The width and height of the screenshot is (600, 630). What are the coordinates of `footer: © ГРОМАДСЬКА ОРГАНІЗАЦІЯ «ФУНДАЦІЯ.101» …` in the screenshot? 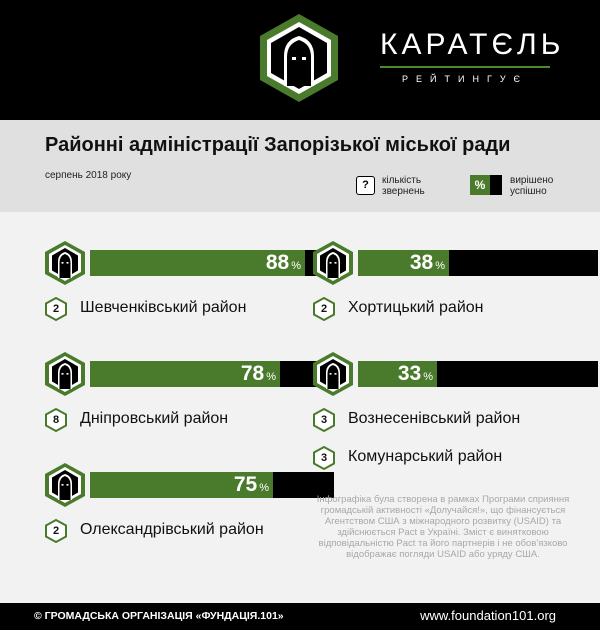 It's located at (300, 616).